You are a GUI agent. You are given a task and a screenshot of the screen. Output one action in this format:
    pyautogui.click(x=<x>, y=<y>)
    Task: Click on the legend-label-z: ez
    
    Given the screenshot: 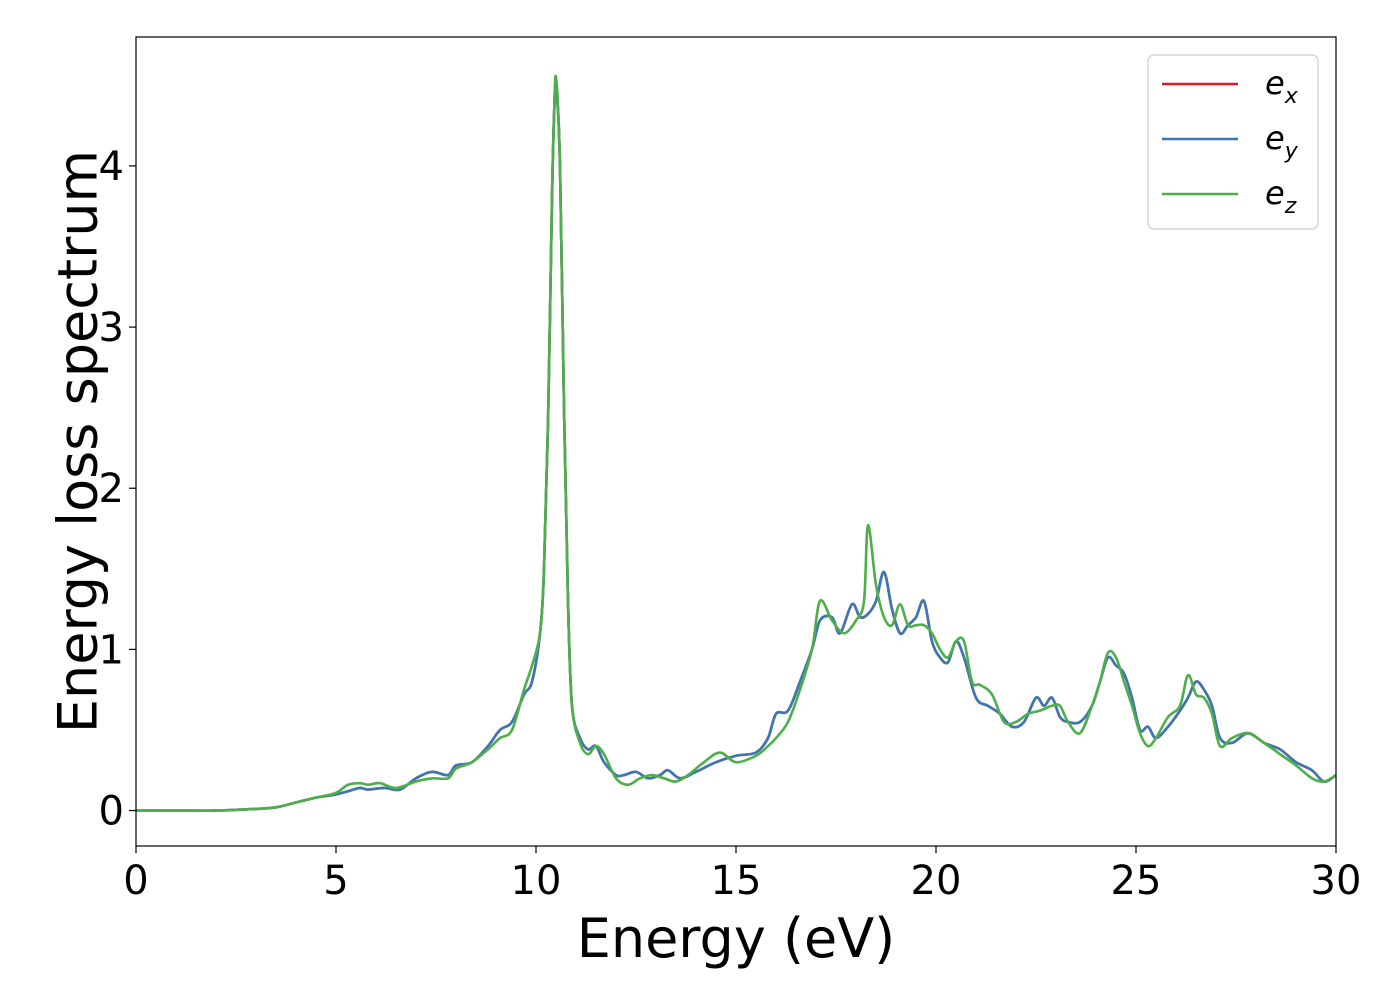 What is the action you would take?
    pyautogui.click(x=1281, y=196)
    